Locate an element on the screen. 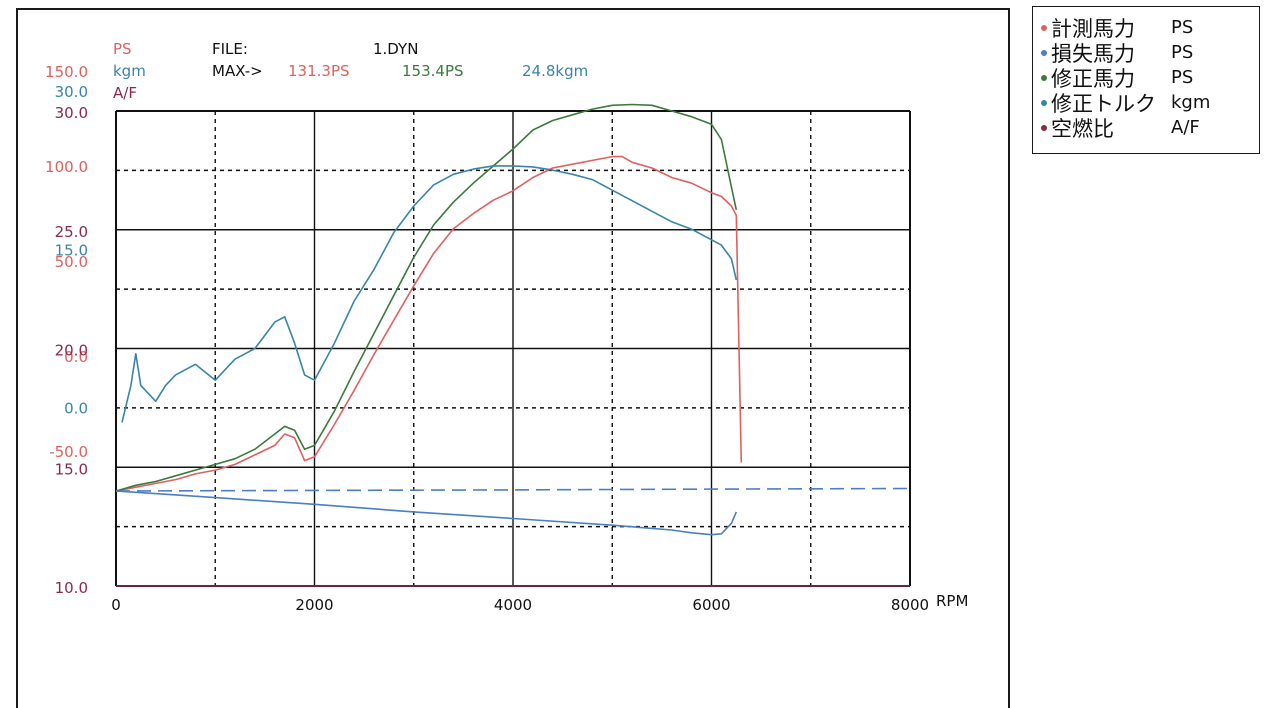 The height and width of the screenshot is (708, 1280). x-tick-label: 8000 is located at coordinates (910, 605).